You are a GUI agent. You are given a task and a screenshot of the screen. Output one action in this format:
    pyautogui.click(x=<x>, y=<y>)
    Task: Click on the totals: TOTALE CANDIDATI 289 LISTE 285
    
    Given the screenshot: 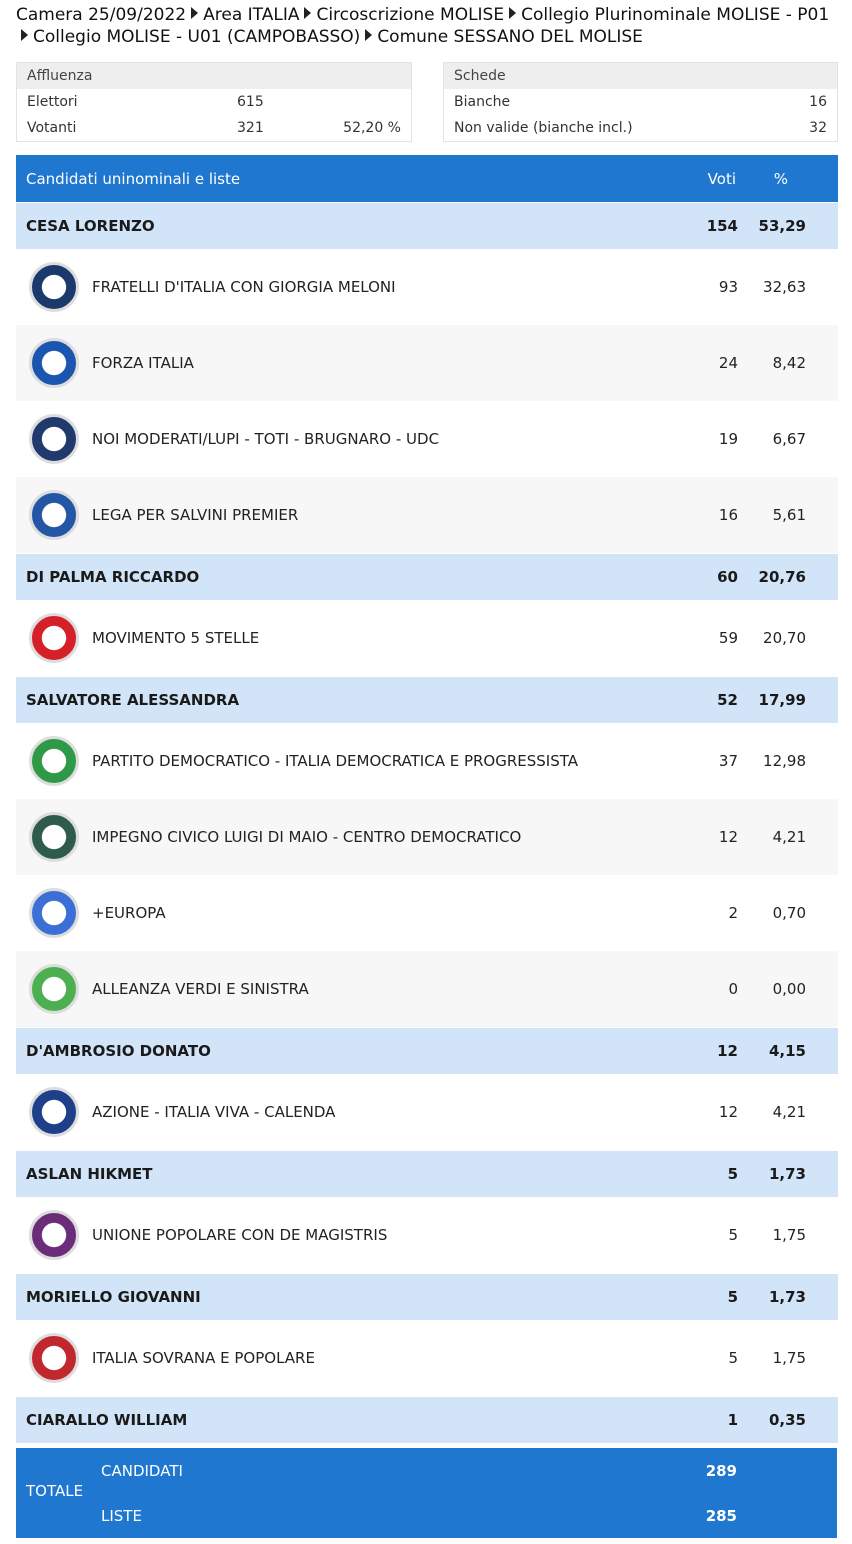 What is the action you would take?
    pyautogui.click(x=426, y=1493)
    